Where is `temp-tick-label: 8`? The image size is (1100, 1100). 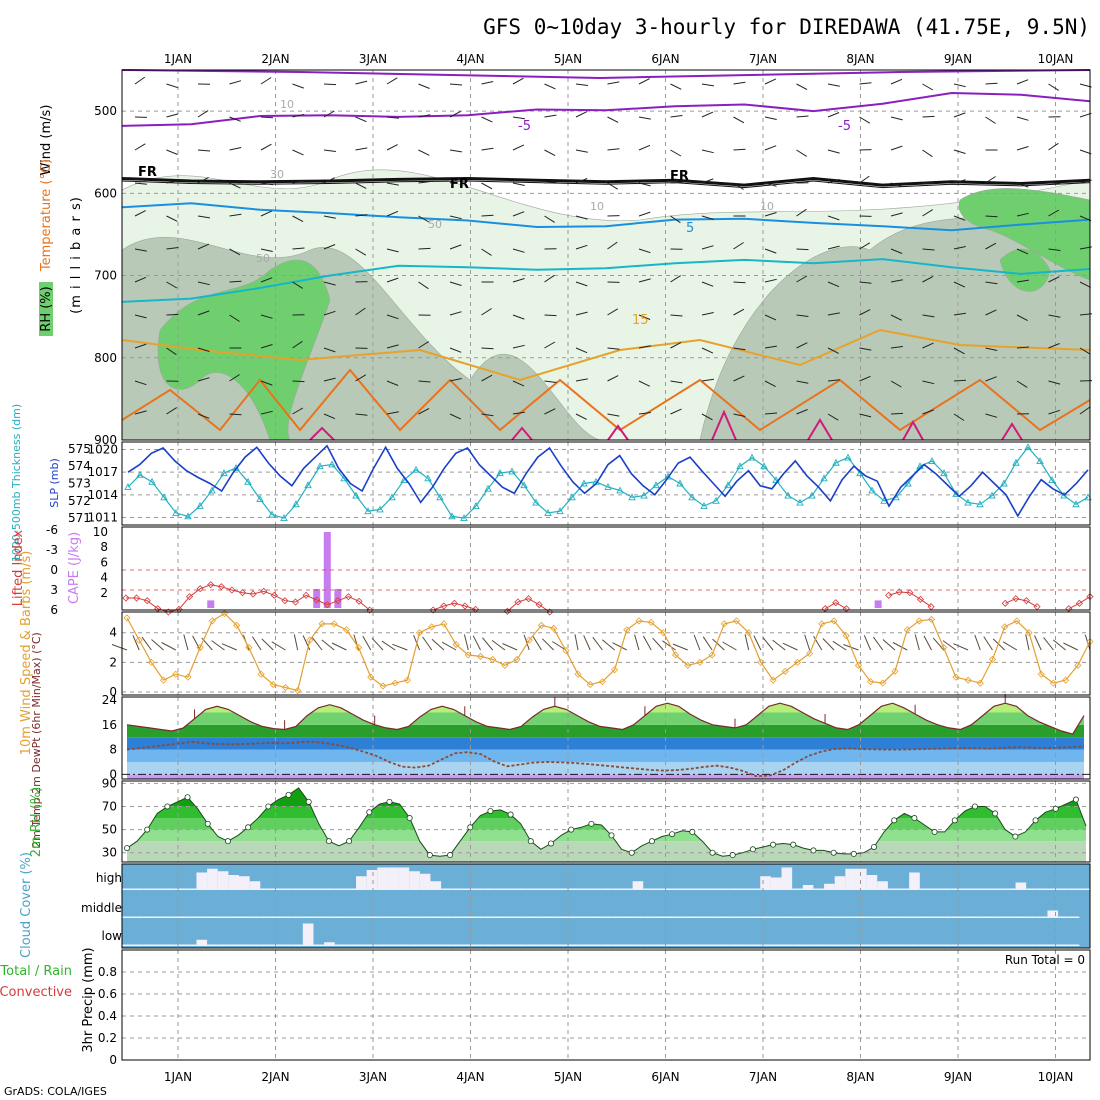 temp-tick-label: 8 is located at coordinates (113, 750).